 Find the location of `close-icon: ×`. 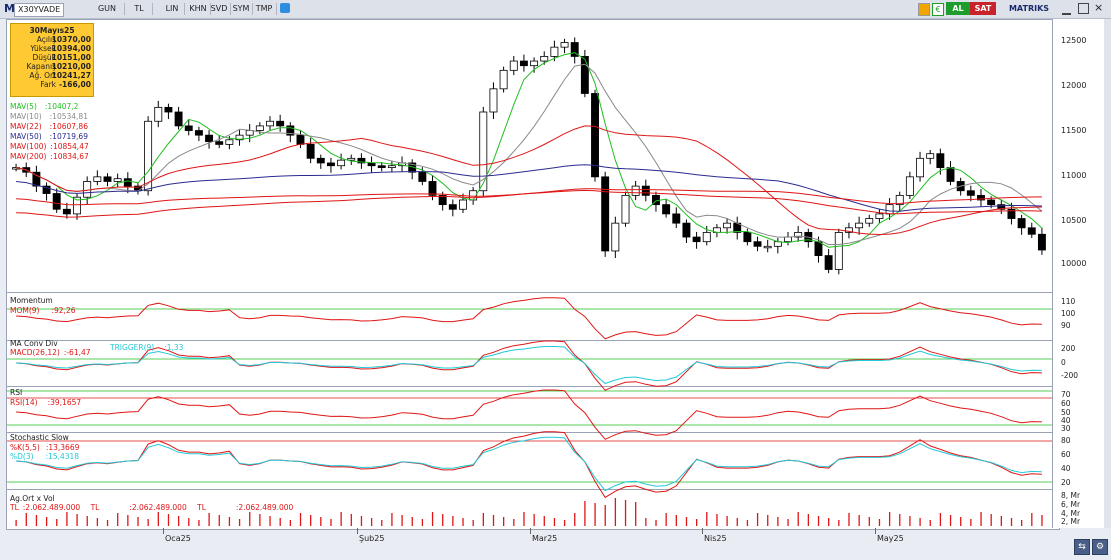

close-icon: × is located at coordinates (1099, 7).